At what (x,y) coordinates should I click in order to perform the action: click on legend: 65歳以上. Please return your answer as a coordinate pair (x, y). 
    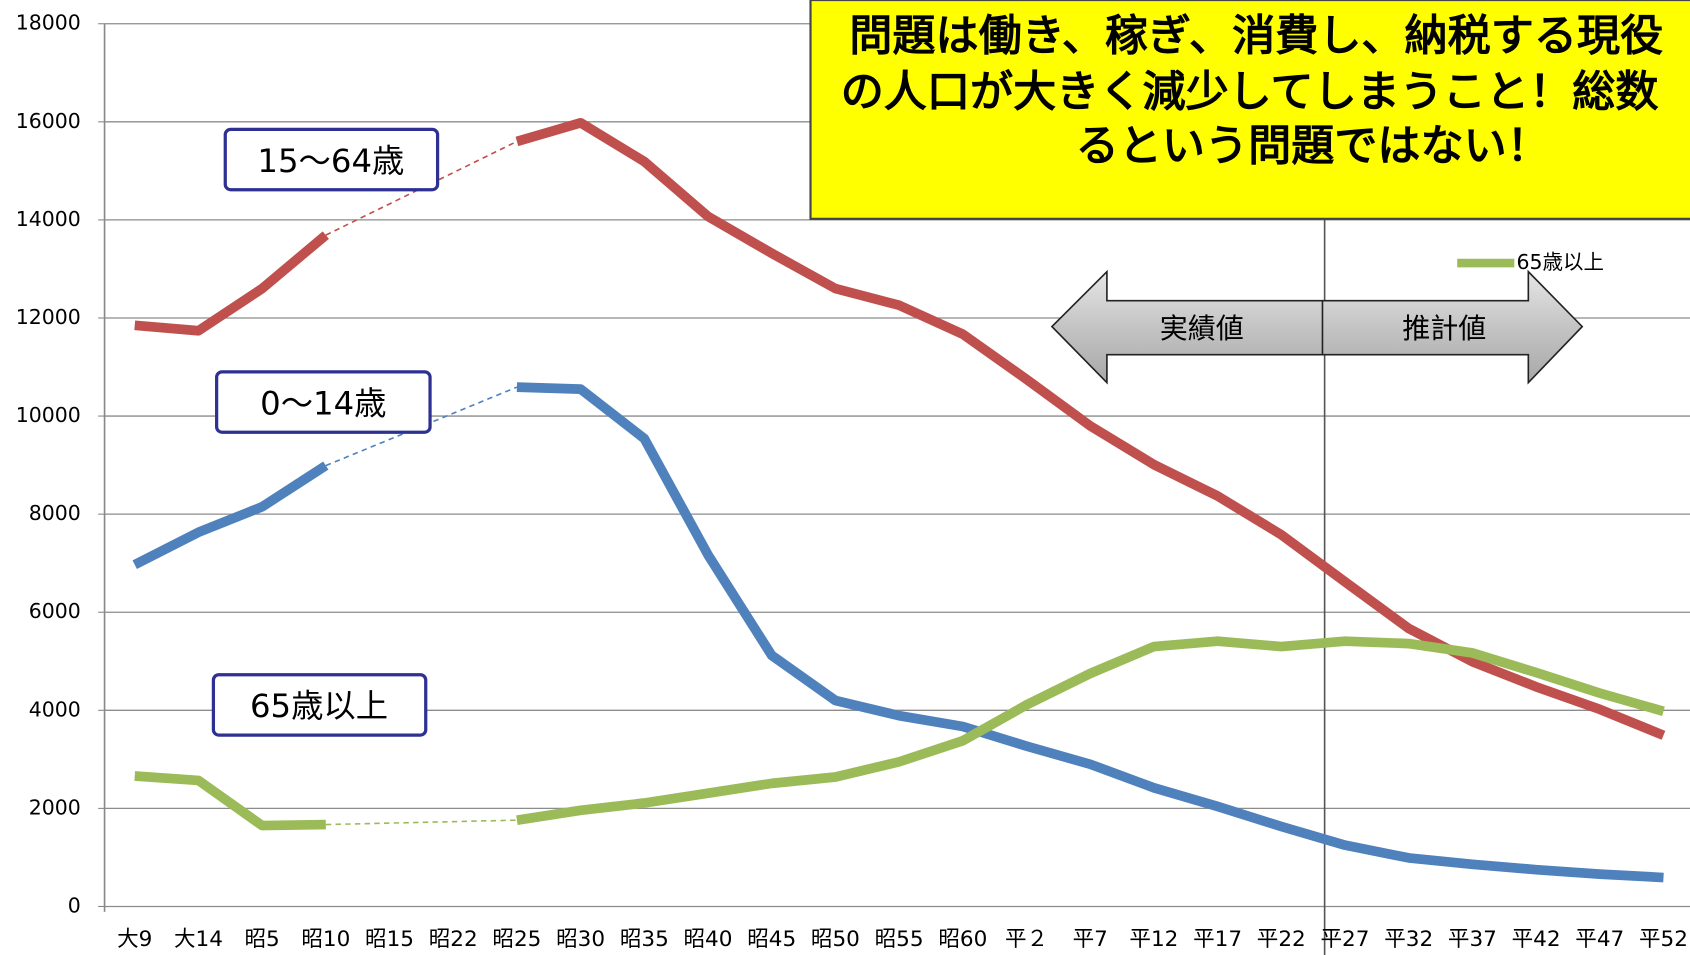
    Looking at the image, I should click on (1530, 262).